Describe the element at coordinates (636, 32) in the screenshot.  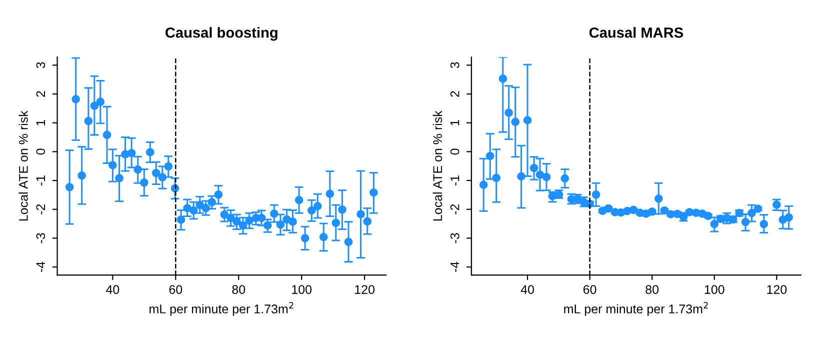
I see `chart-title: Causal MARS` at that location.